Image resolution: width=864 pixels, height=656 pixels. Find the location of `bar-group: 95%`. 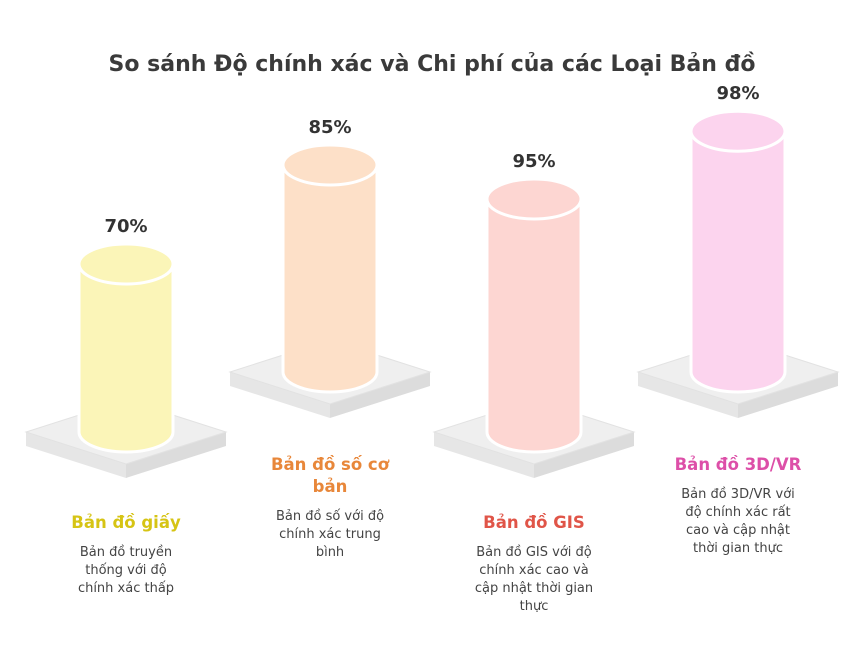

bar-group: 95% is located at coordinates (534, 314).